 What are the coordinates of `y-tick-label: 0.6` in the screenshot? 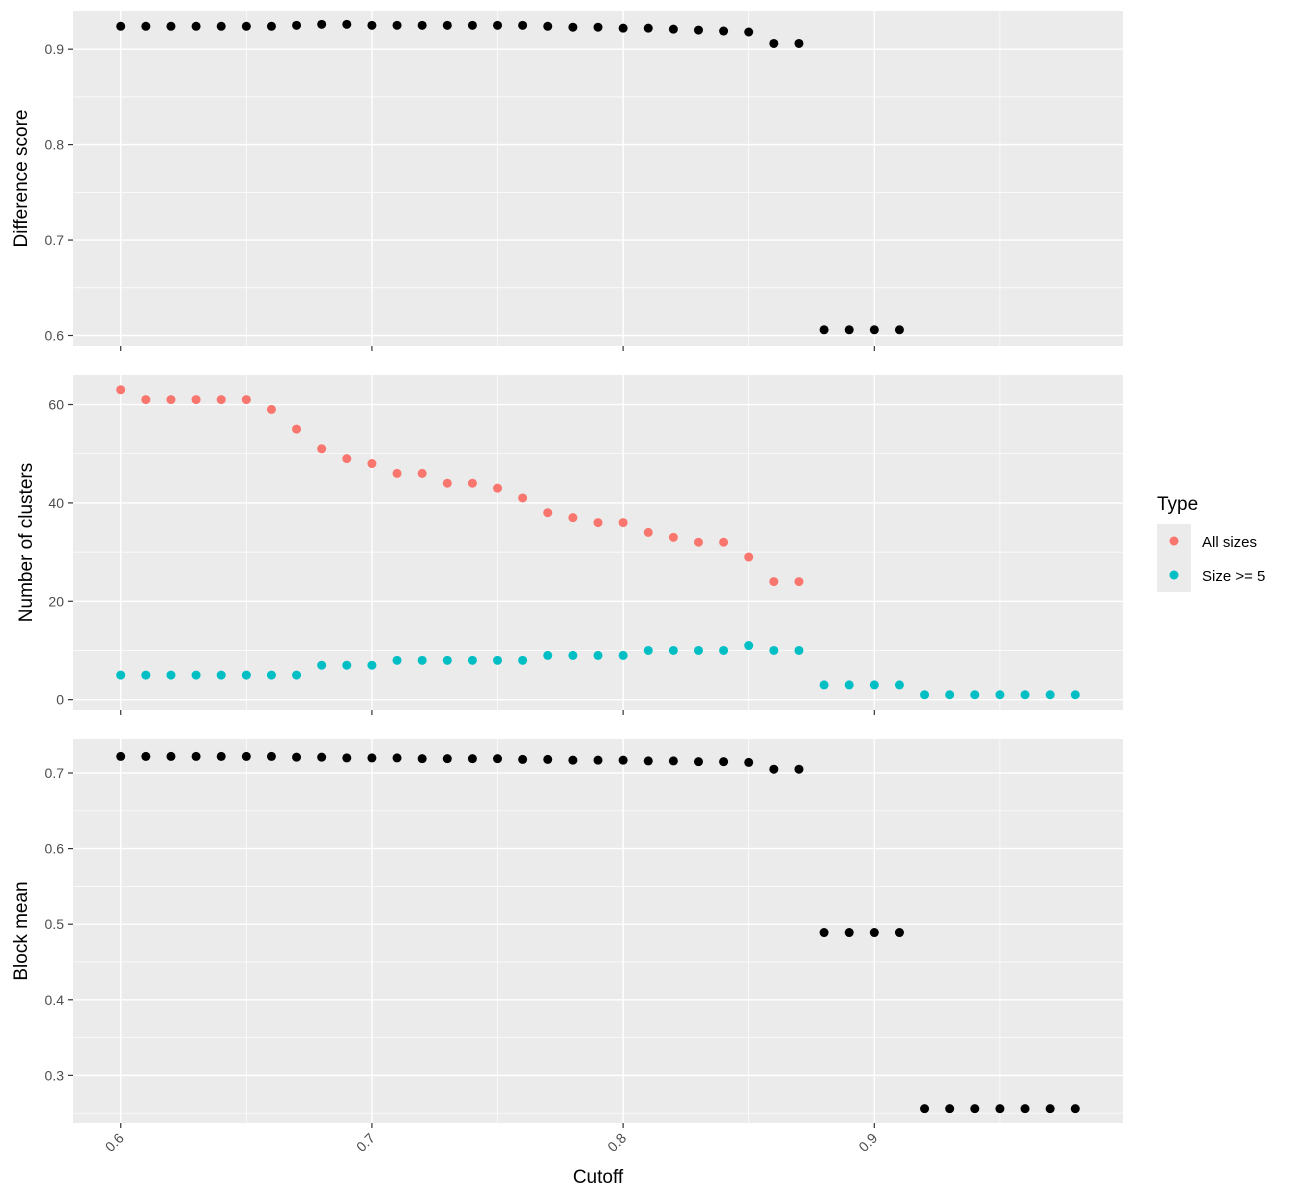 It's located at (55, 849).